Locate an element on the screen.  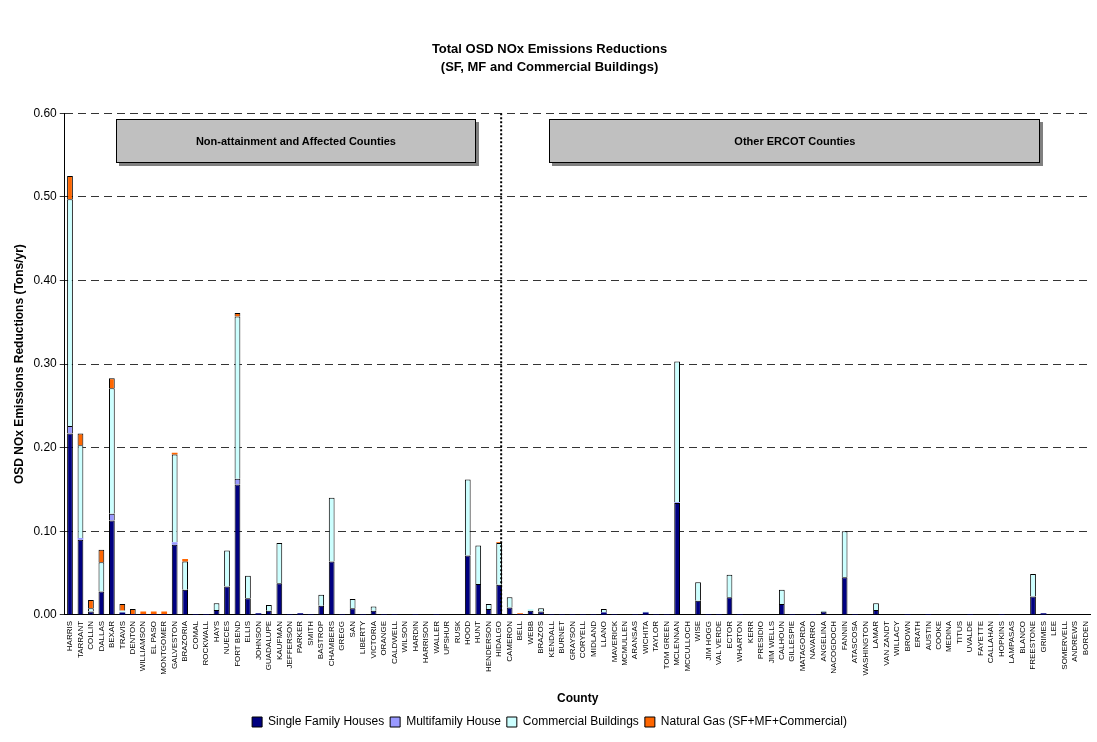
x-tick-label: JEFFERSON is located at coordinates (290, 644).